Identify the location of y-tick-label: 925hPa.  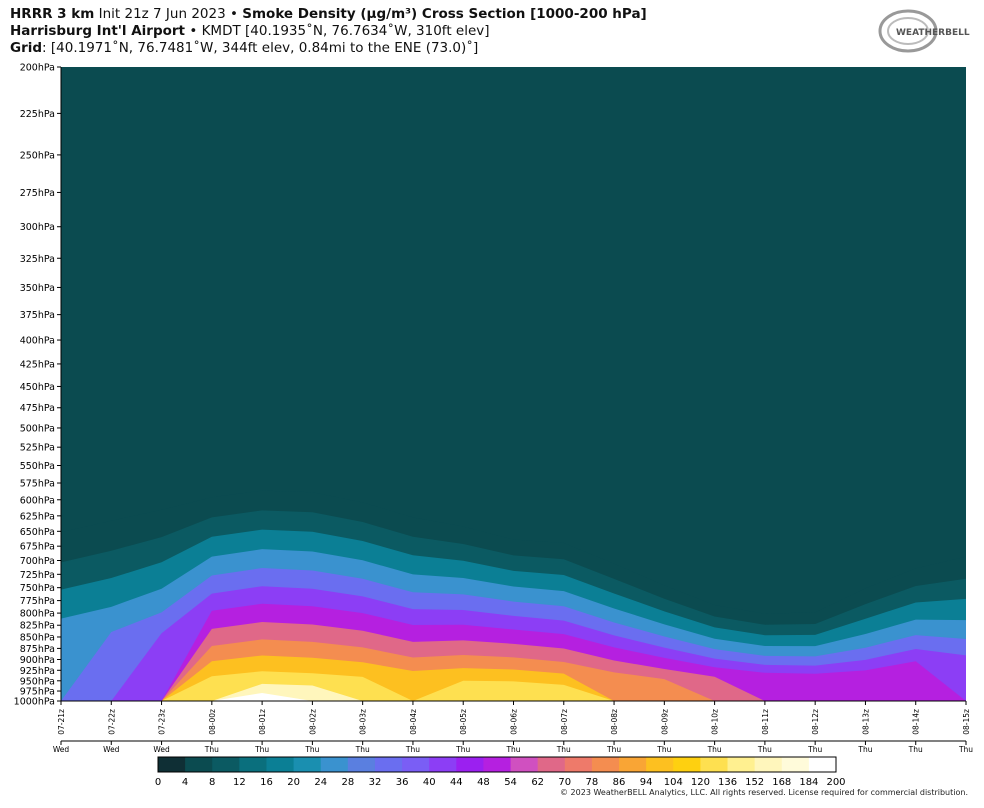
(37, 671).